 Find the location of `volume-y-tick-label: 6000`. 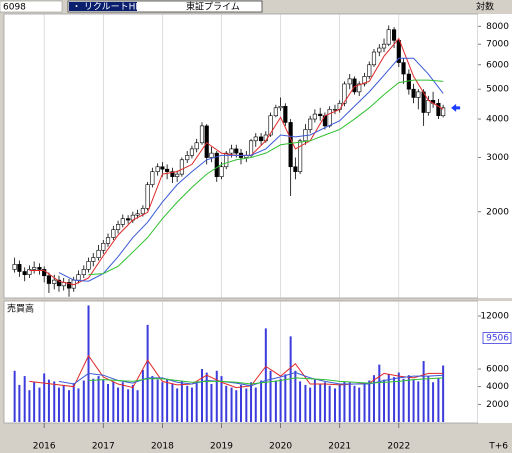

volume-y-tick-label: 6000 is located at coordinates (497, 370).